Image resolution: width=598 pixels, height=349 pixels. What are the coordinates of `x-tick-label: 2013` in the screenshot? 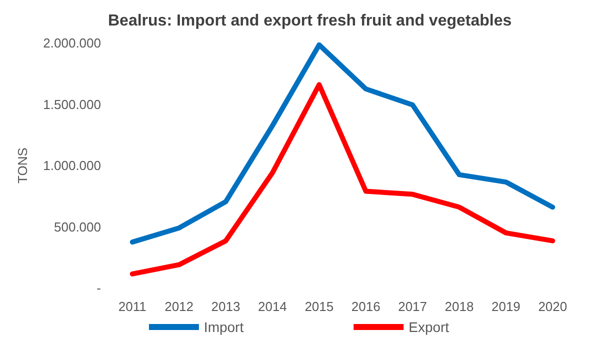 It's located at (225, 306).